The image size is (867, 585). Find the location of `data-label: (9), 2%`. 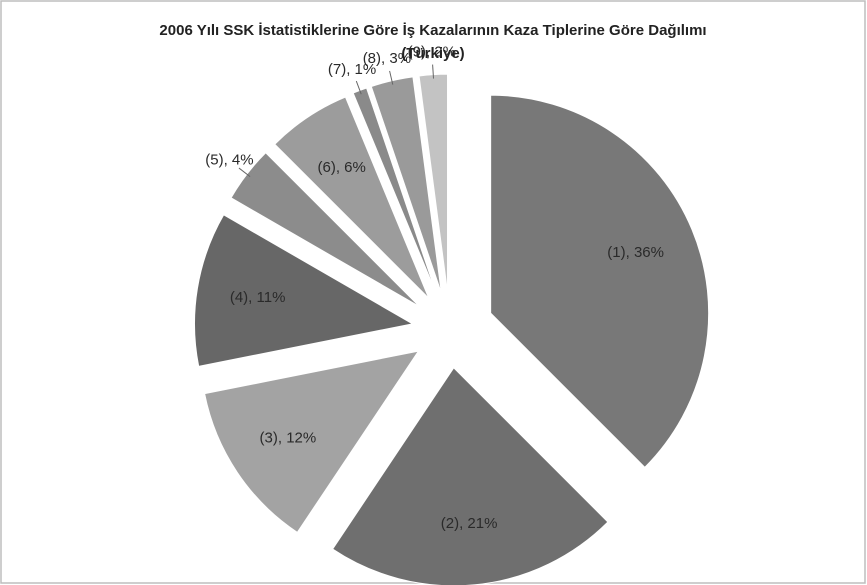

data-label: (9), 2% is located at coordinates (432, 52).